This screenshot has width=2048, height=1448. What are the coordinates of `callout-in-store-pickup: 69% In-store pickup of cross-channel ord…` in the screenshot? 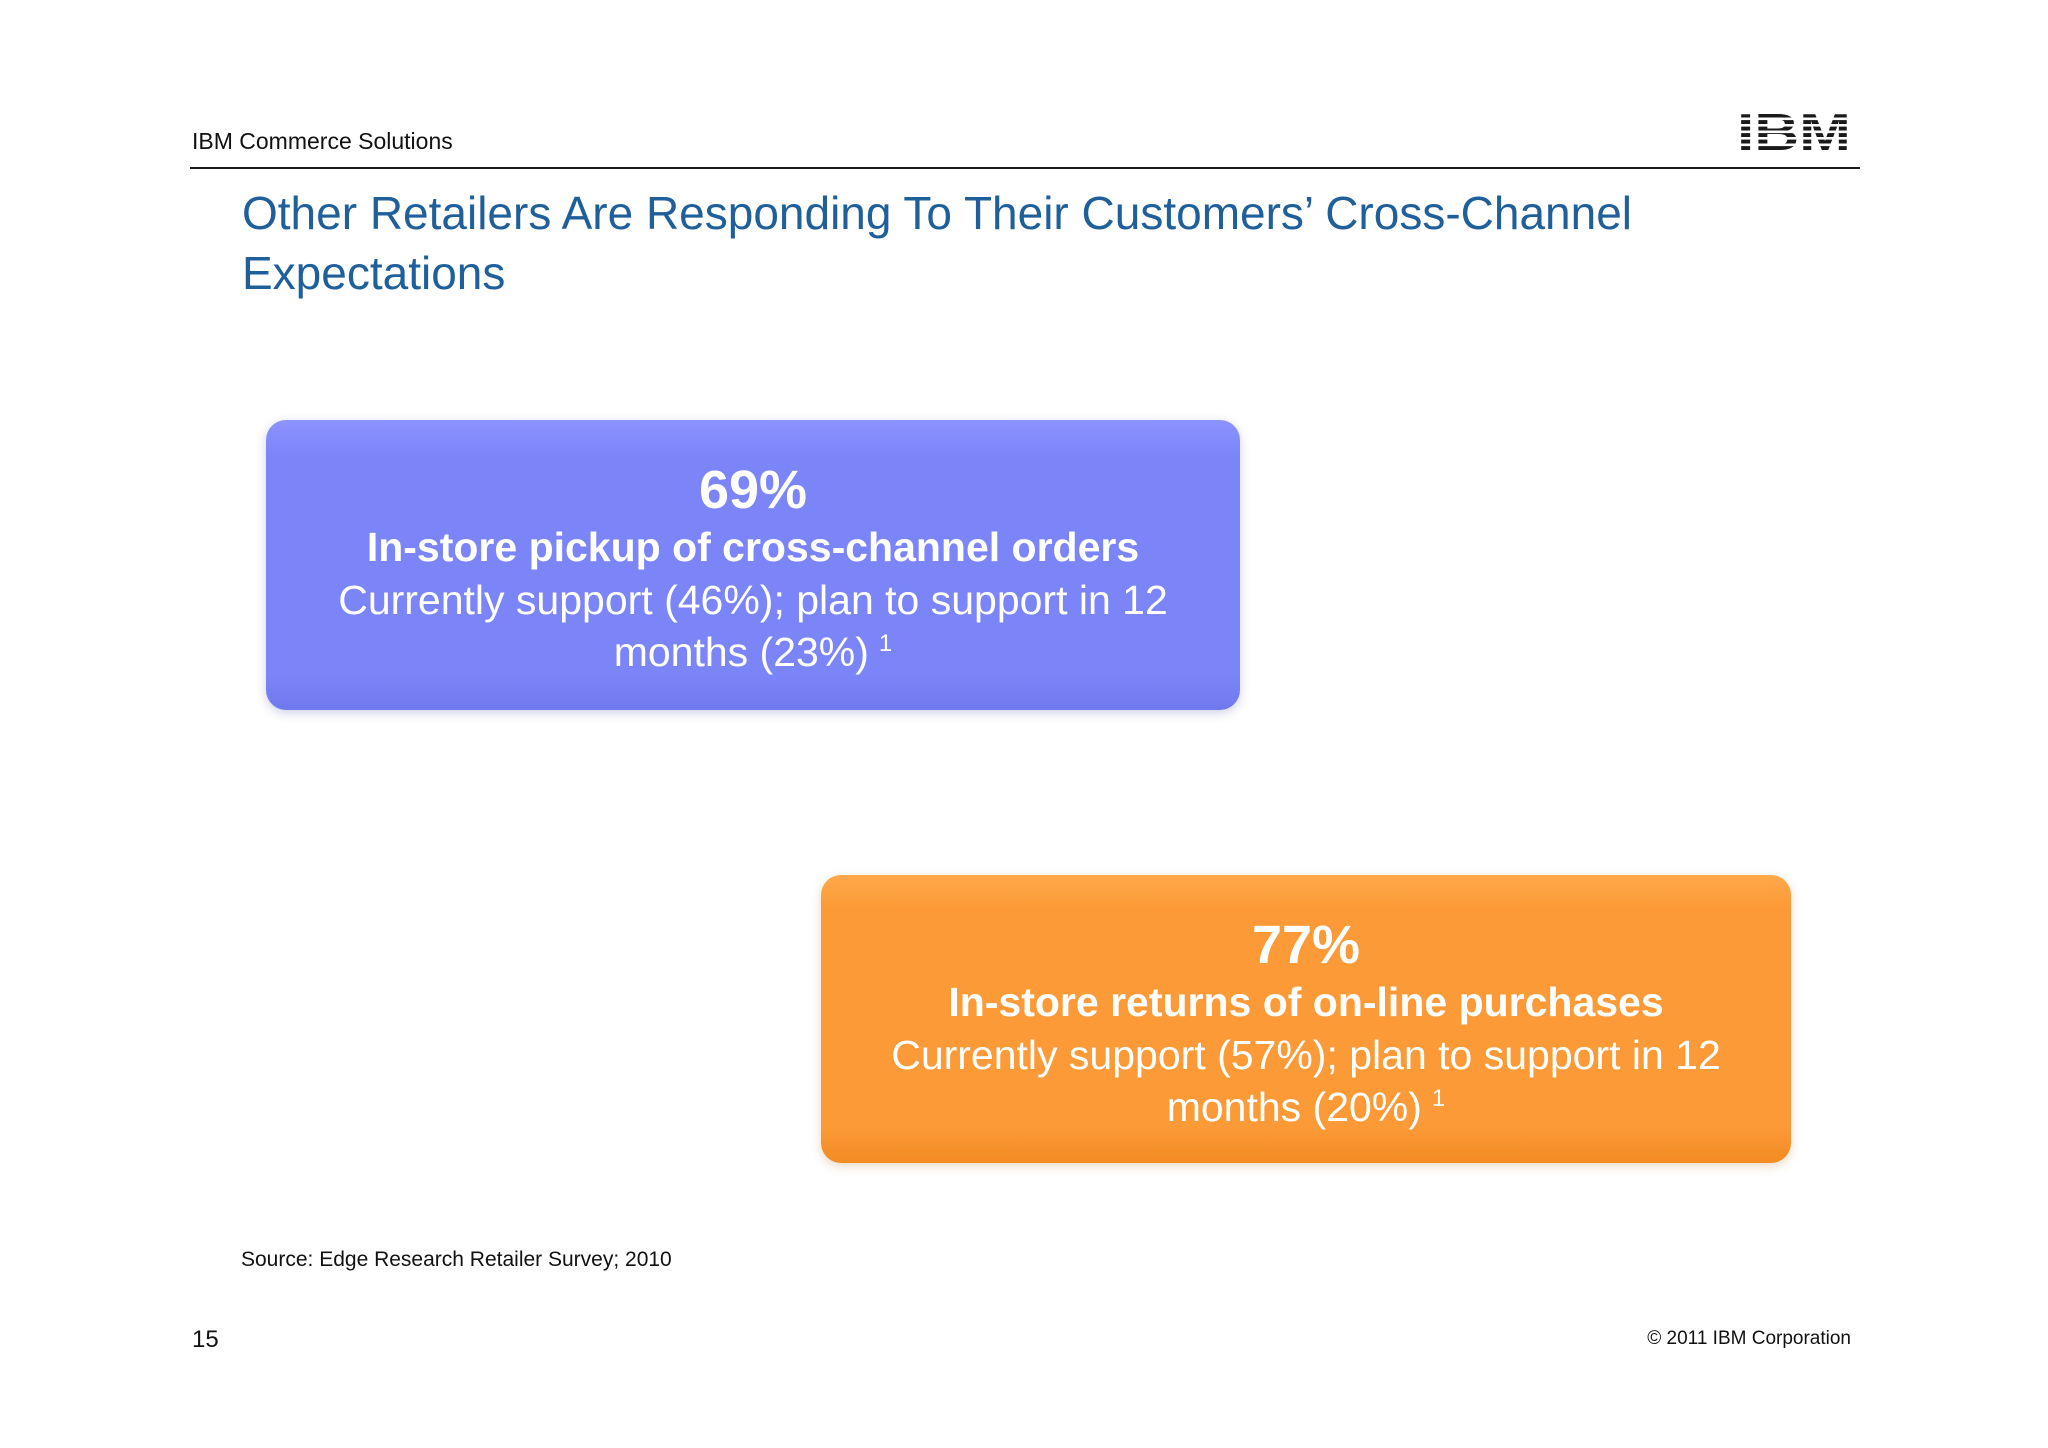 It's located at (753, 565).